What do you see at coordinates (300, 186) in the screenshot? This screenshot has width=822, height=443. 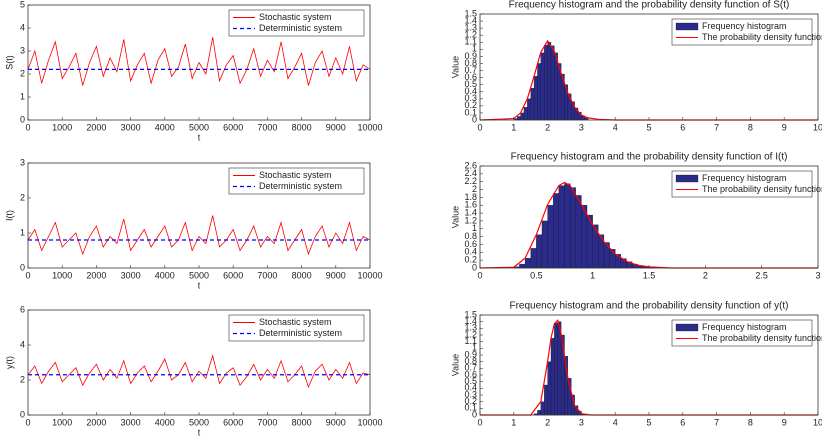 I see `legend-label: Deterministic system` at bounding box center [300, 186].